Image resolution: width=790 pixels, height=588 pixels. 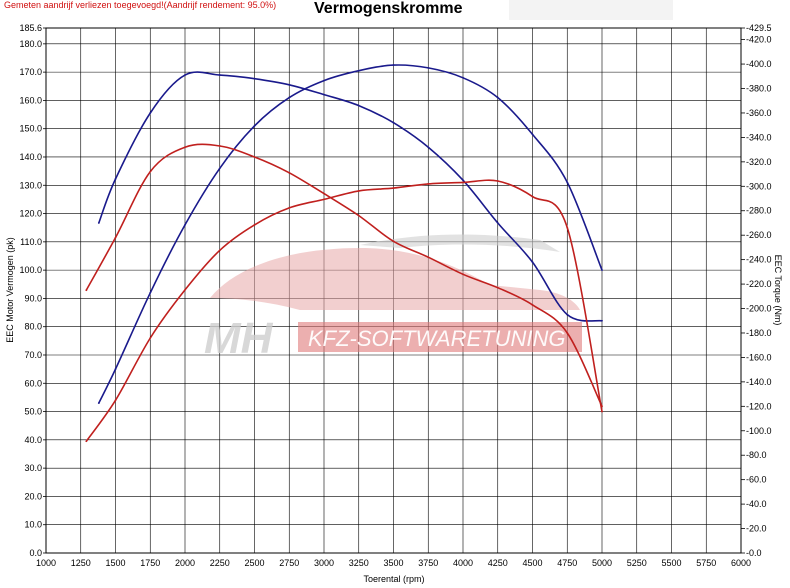 What do you see at coordinates (759, 284) in the screenshot?
I see `y-right-tick-label: -220.0` at bounding box center [759, 284].